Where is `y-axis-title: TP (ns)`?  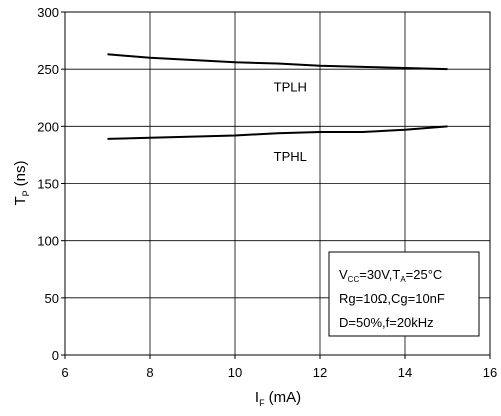 y-axis-title: TP (ns) is located at coordinates (21, 182).